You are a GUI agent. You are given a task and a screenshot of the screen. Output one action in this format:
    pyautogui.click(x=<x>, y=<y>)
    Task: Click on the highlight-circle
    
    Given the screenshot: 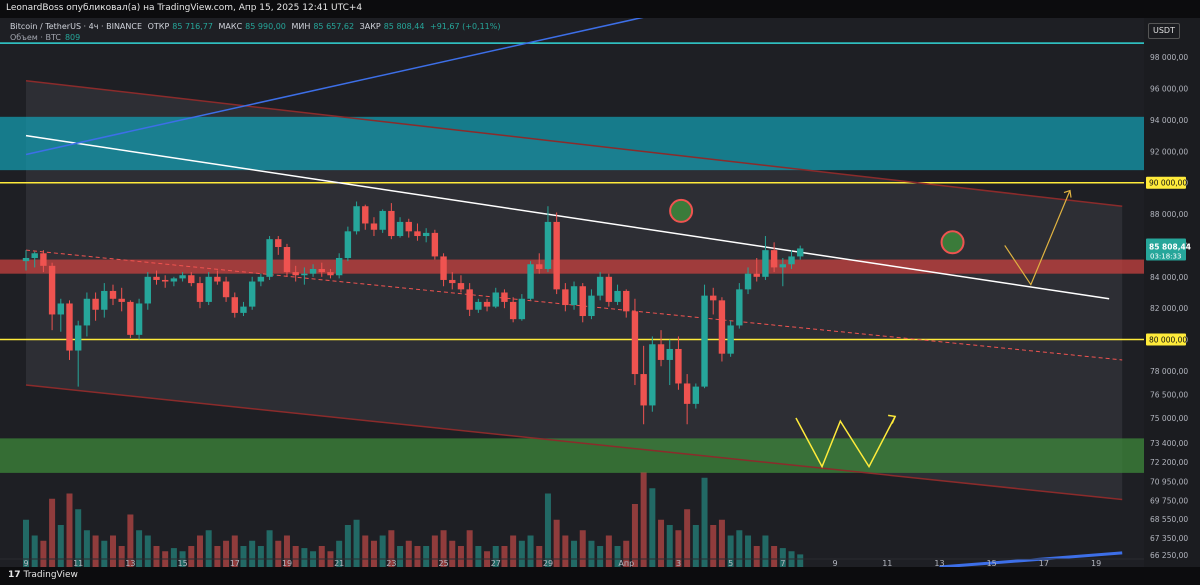 What is the action you would take?
    pyautogui.click(x=952, y=242)
    